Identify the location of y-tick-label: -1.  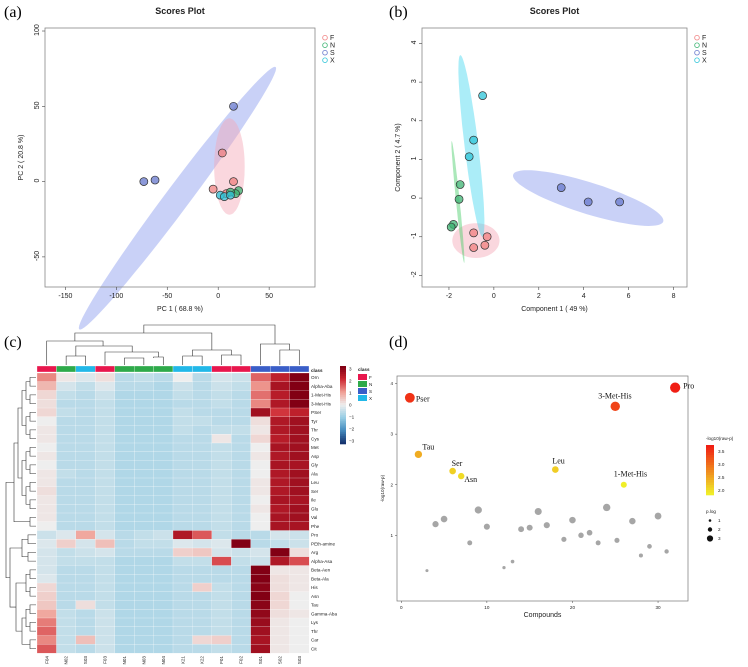
(414, 236).